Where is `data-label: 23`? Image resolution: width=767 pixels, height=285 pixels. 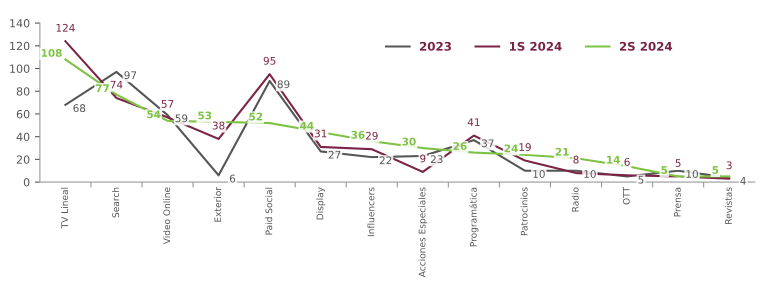 data-label: 23 is located at coordinates (436, 159).